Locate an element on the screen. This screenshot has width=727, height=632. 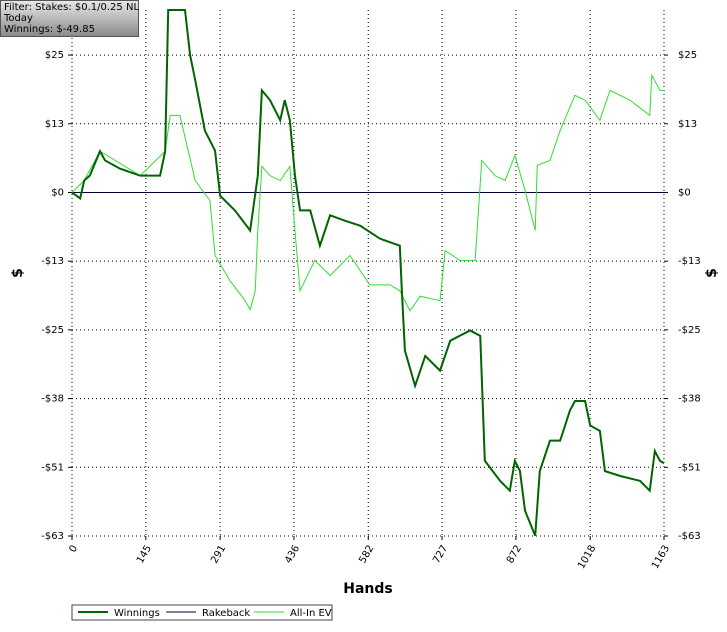
y2-tick-label: -$25 is located at coordinates (689, 330).